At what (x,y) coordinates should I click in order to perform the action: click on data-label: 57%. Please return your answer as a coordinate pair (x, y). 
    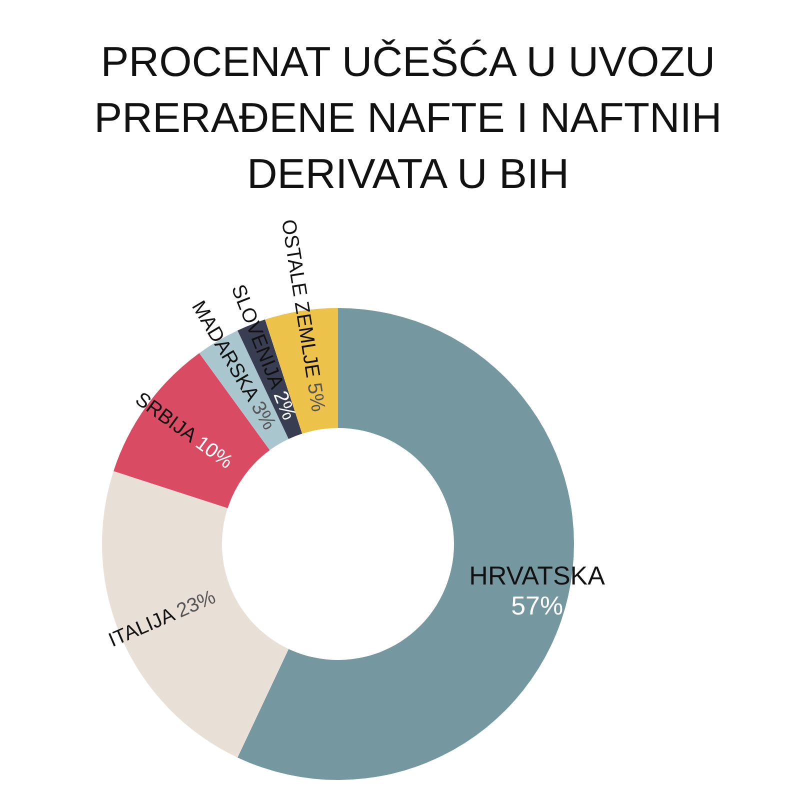
    Looking at the image, I should click on (537, 605).